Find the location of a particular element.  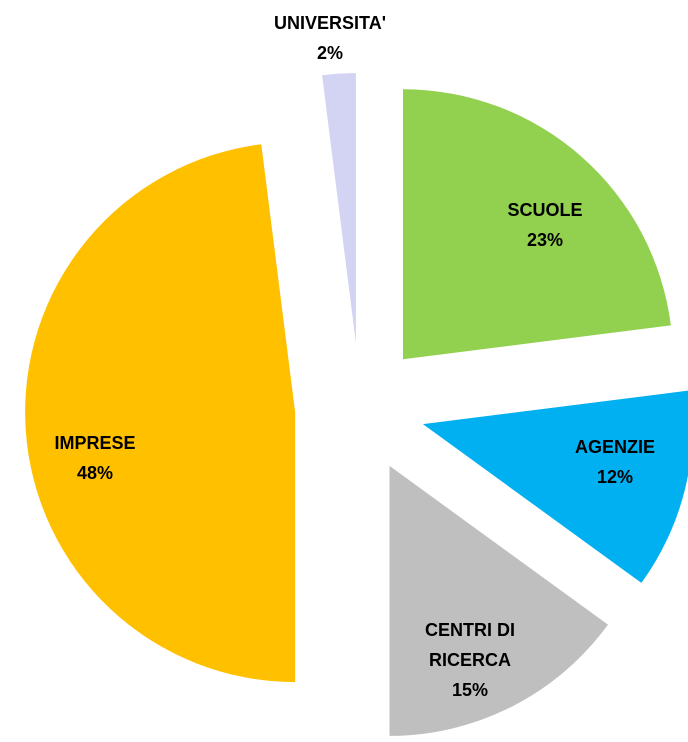

category-label: CENTRI DI RICERCA is located at coordinates (470, 645).